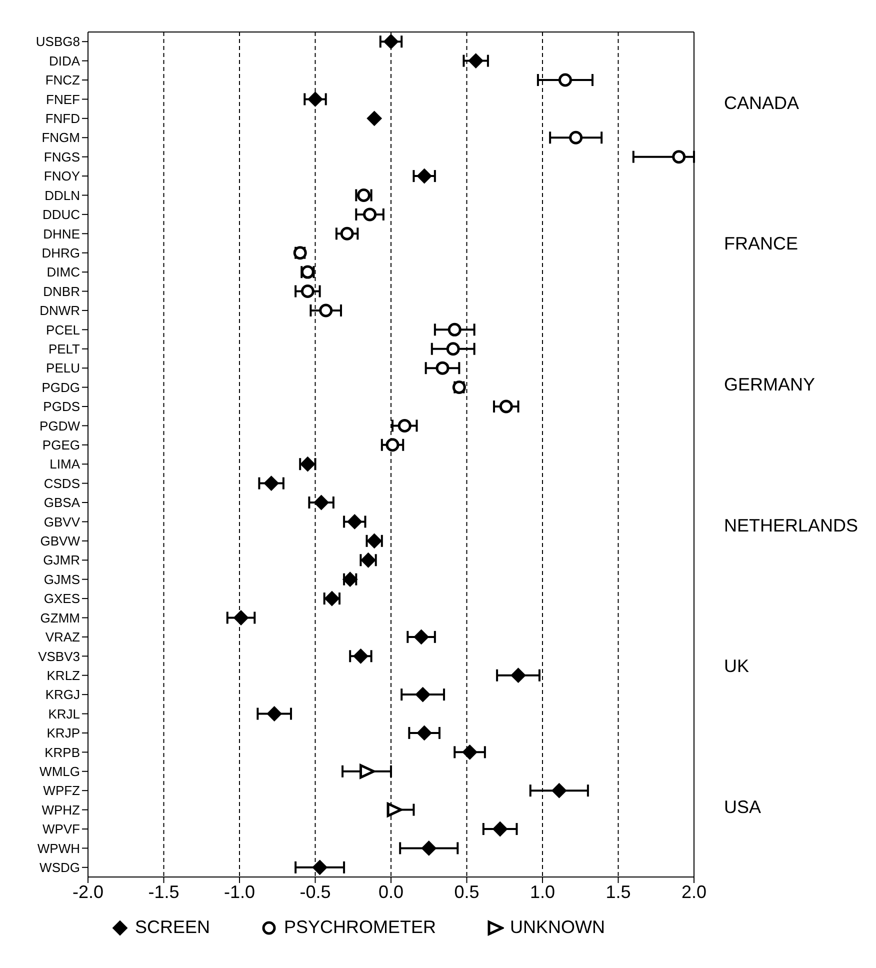  I want to click on x-tick-label: 0.5, so click(467, 892).